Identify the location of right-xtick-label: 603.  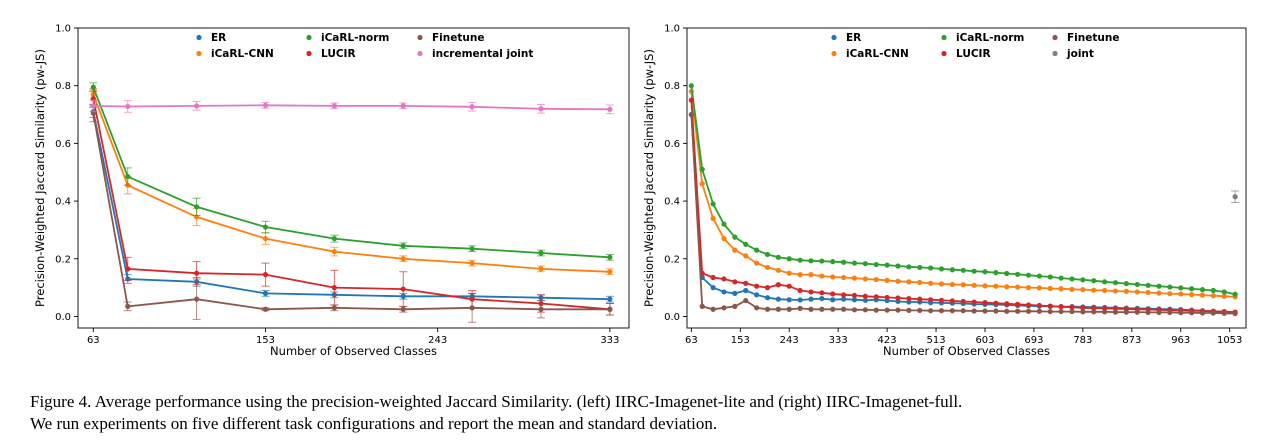
(984, 340).